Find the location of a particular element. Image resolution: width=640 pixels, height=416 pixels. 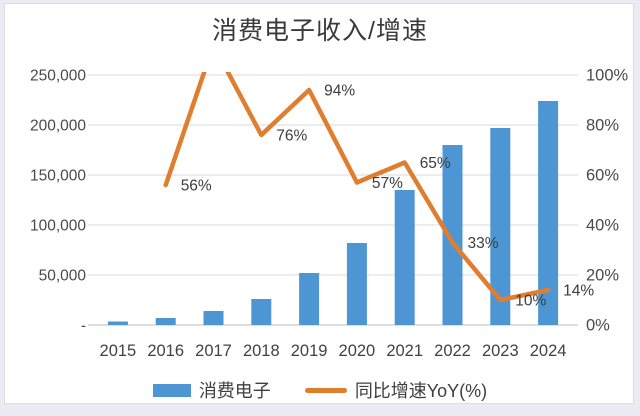

chart-legend: 消费电子 同比增速YoY(%) is located at coordinates (320, 390).